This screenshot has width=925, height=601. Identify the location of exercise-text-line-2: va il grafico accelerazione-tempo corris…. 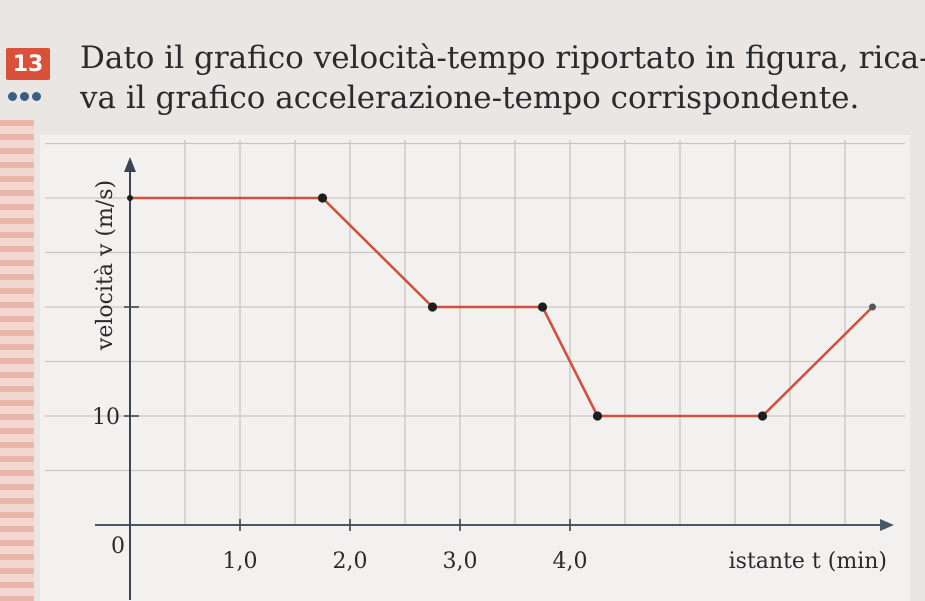
(470, 98).